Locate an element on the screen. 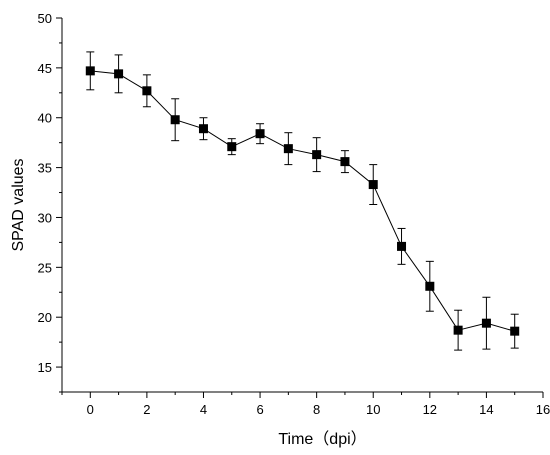 The image size is (550, 455). y-tick-label: 45 is located at coordinates (45, 68).